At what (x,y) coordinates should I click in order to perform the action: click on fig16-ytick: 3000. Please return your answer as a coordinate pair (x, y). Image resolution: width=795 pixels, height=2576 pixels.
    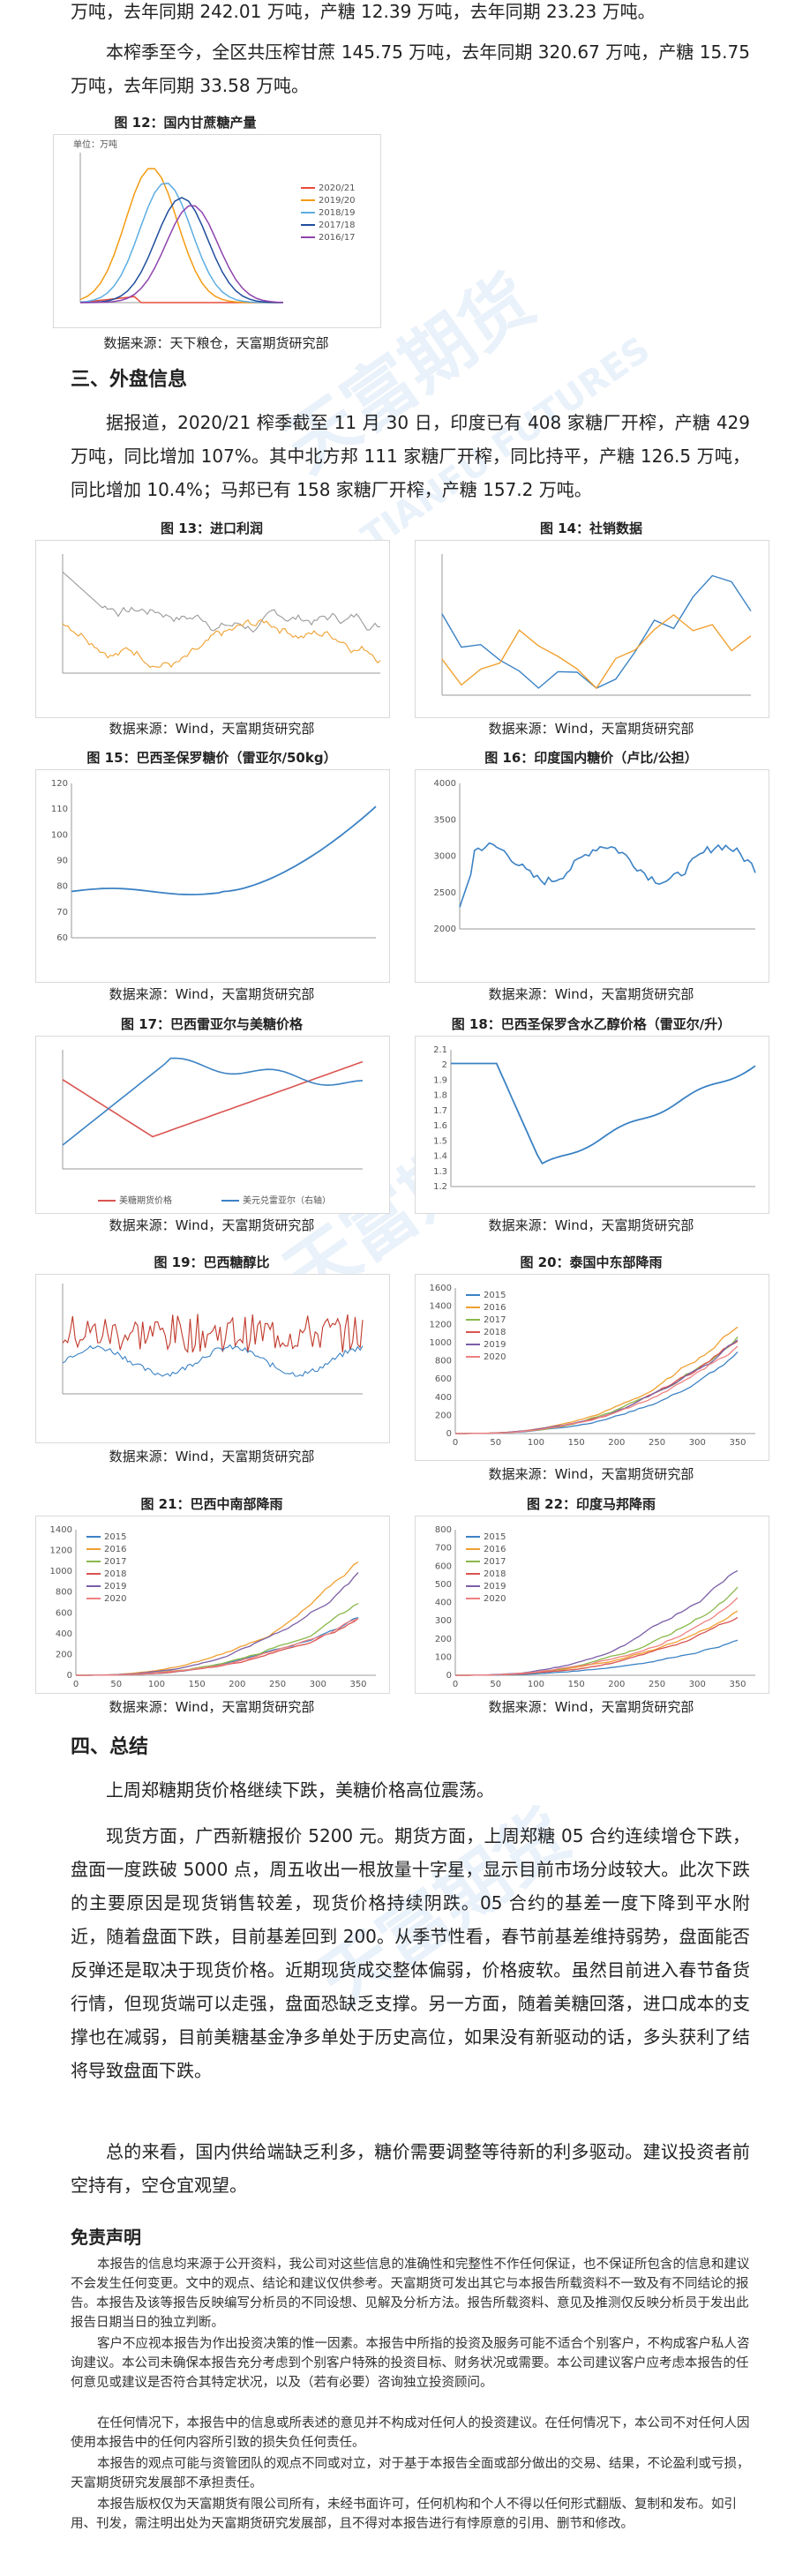
    Looking at the image, I should click on (445, 857).